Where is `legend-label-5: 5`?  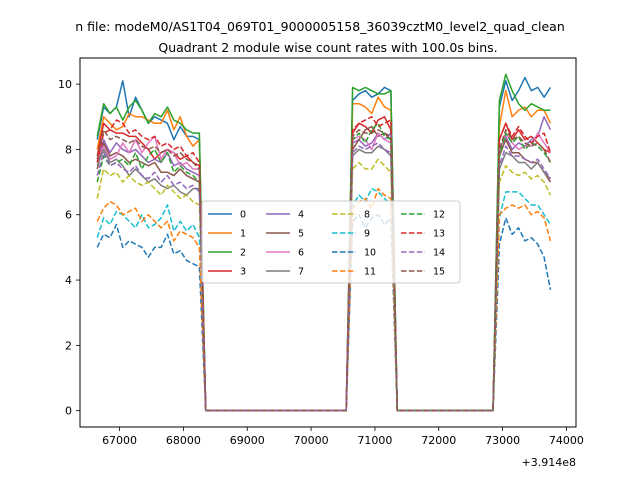
legend-label-5: 5 is located at coordinates (301, 234).